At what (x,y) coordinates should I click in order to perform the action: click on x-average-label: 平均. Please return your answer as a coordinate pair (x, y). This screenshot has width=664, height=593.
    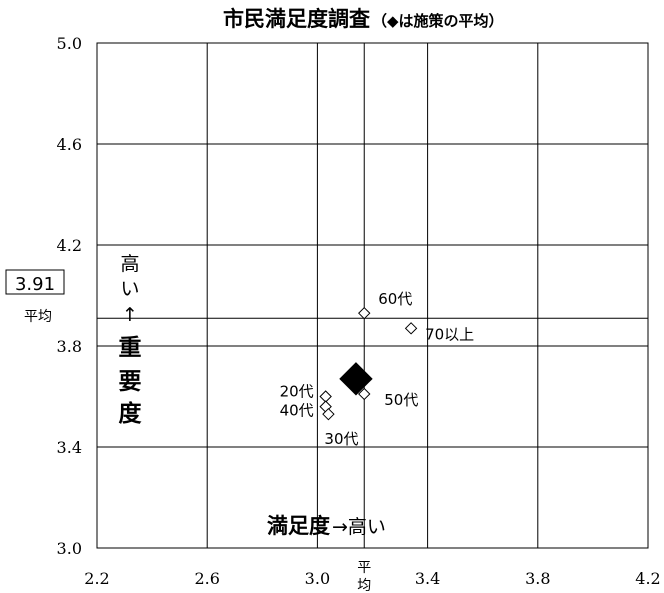
    Looking at the image, I should click on (364, 576).